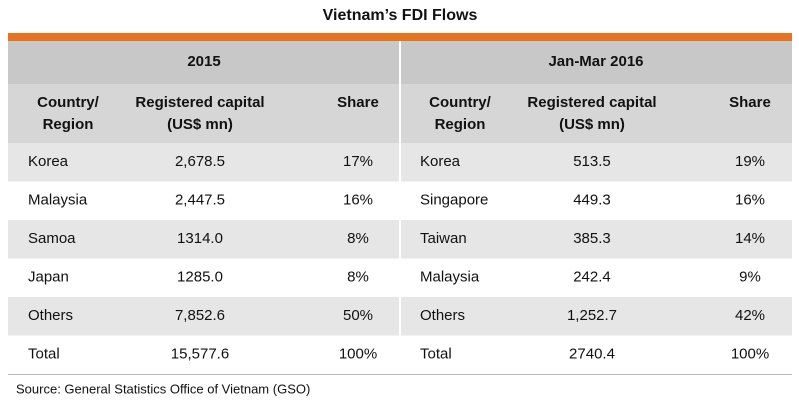 Image resolution: width=799 pixels, height=404 pixels. I want to click on group-header: 2015, so click(203, 61).